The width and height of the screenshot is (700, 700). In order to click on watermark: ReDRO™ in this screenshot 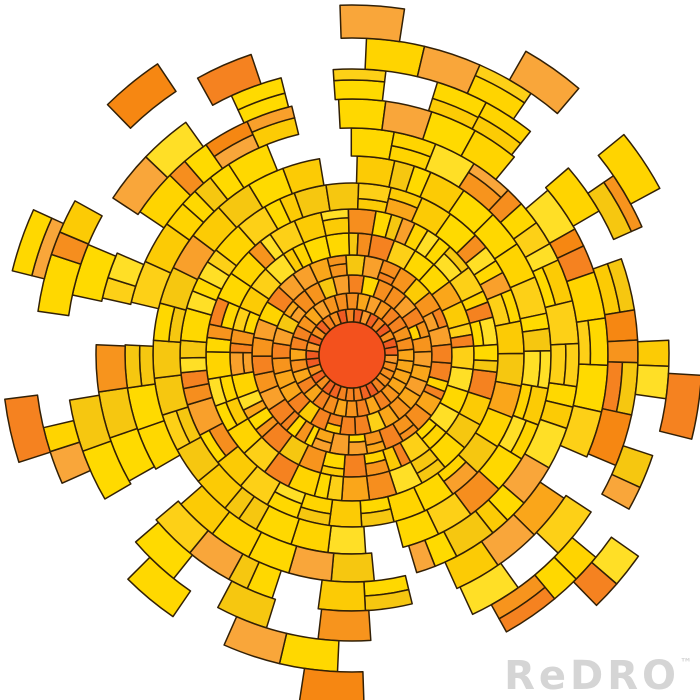, I will do `click(598, 676)`.